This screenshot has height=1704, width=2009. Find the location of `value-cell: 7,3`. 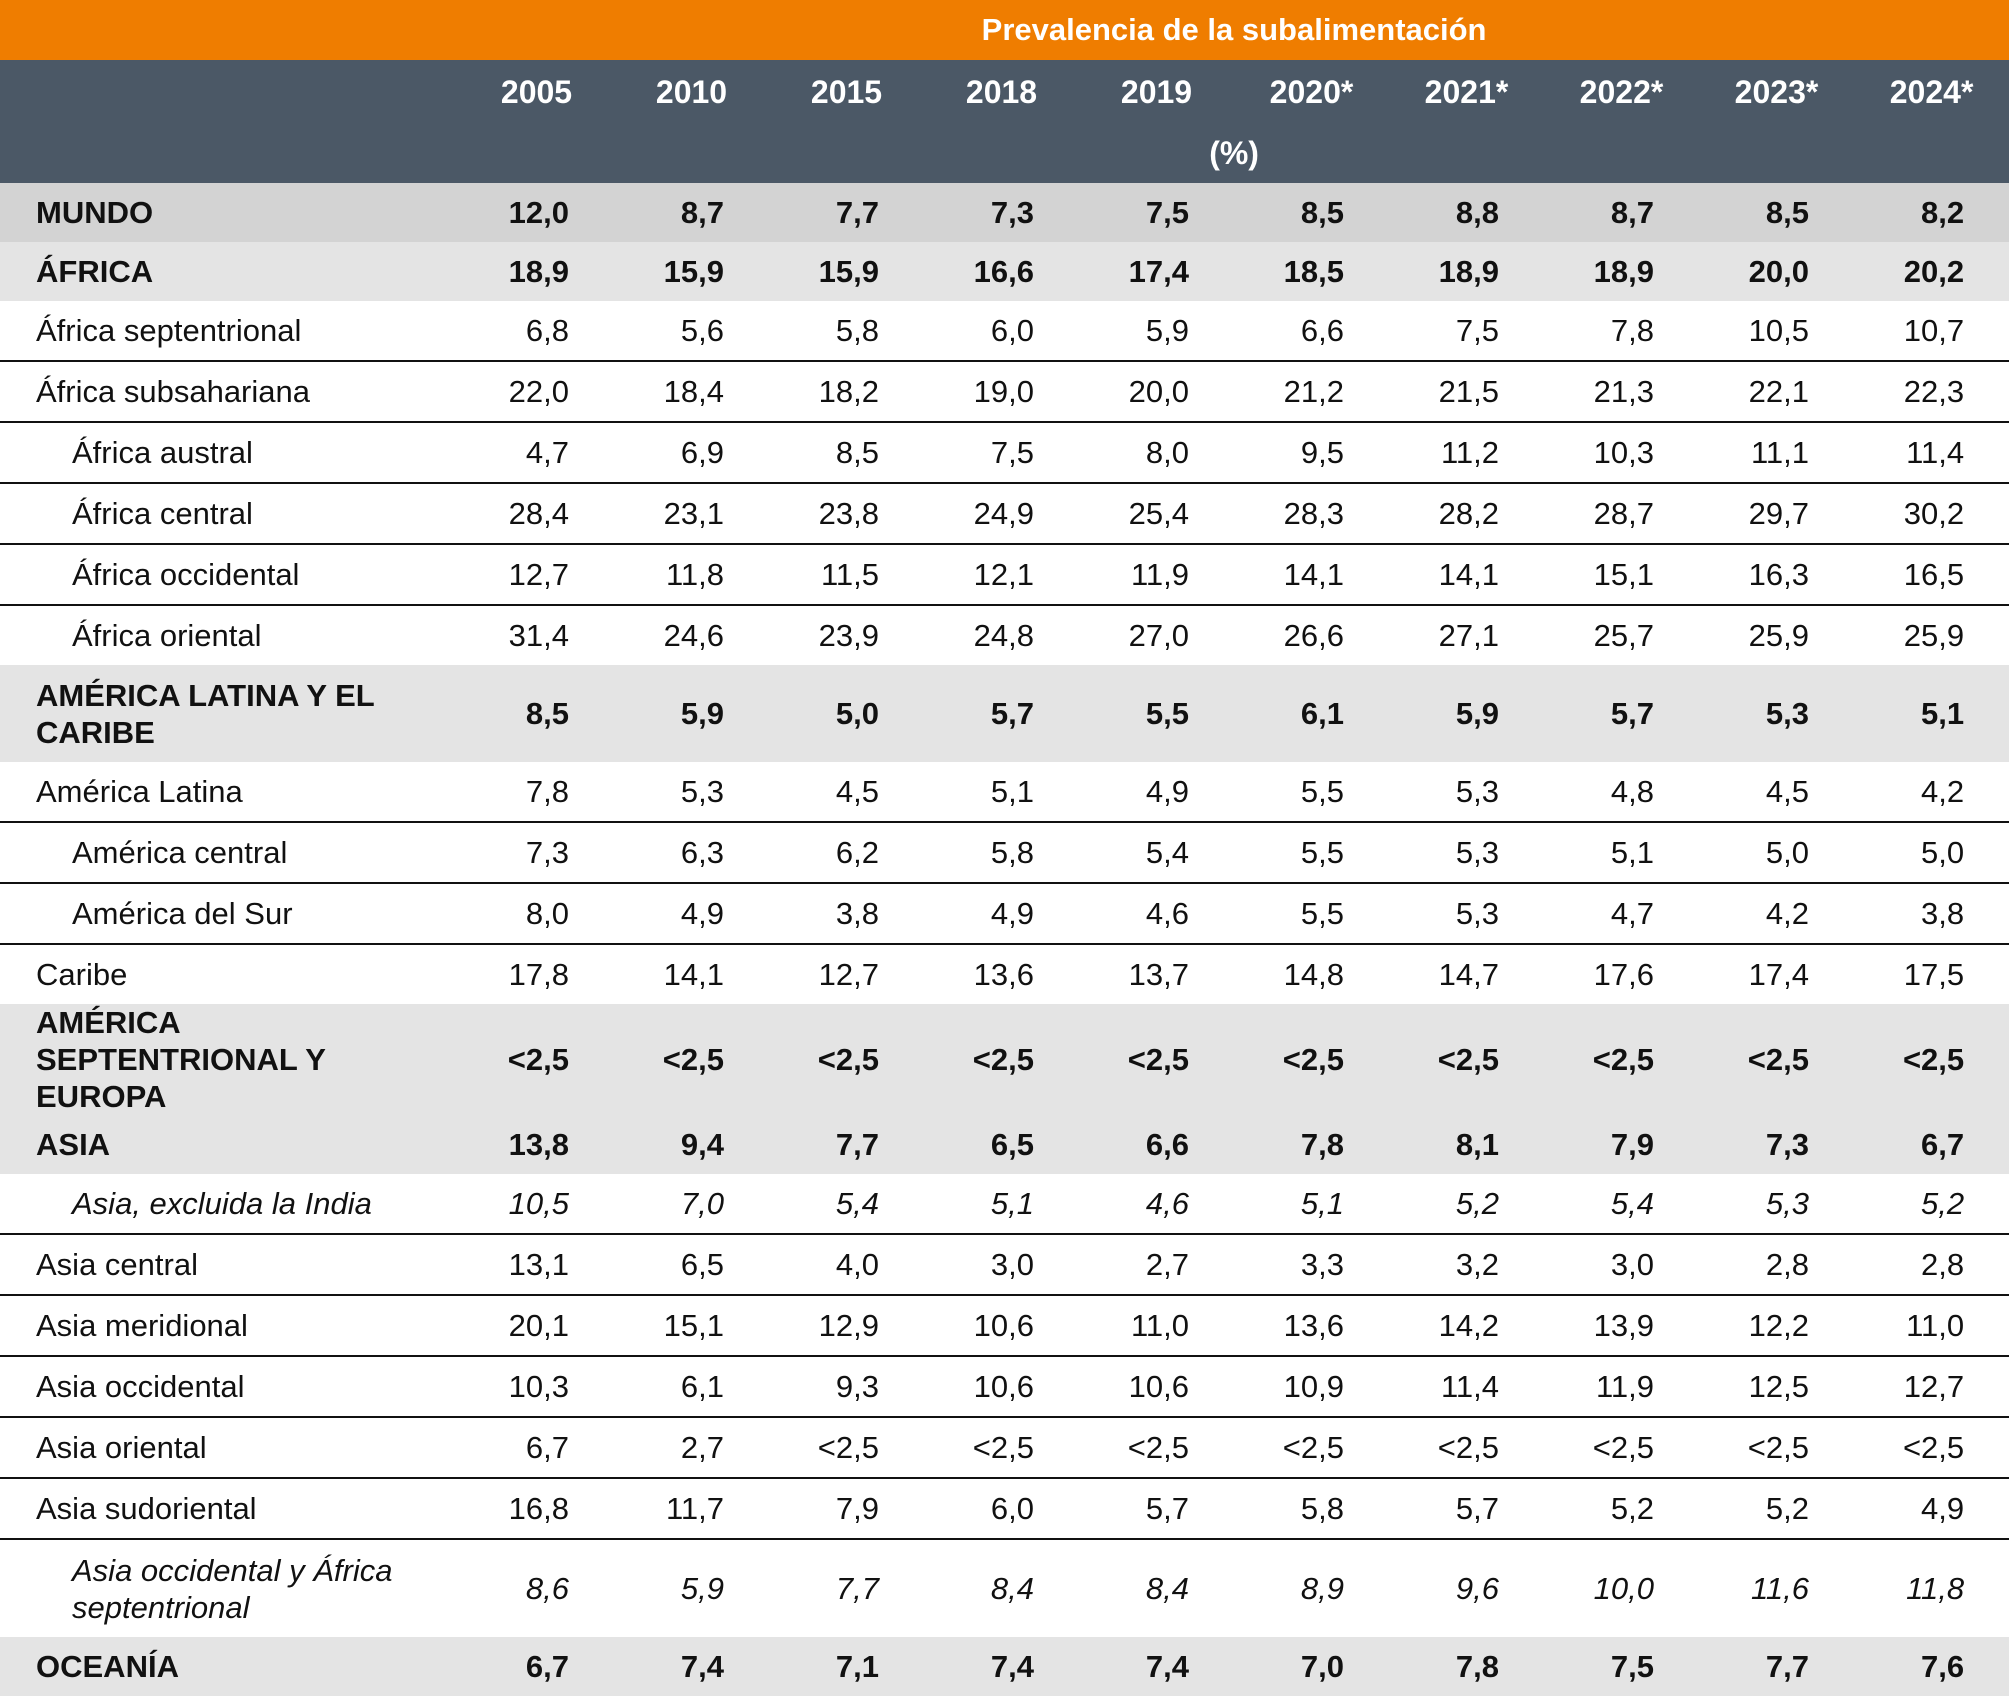

value-cell: 7,3 is located at coordinates (536, 853).